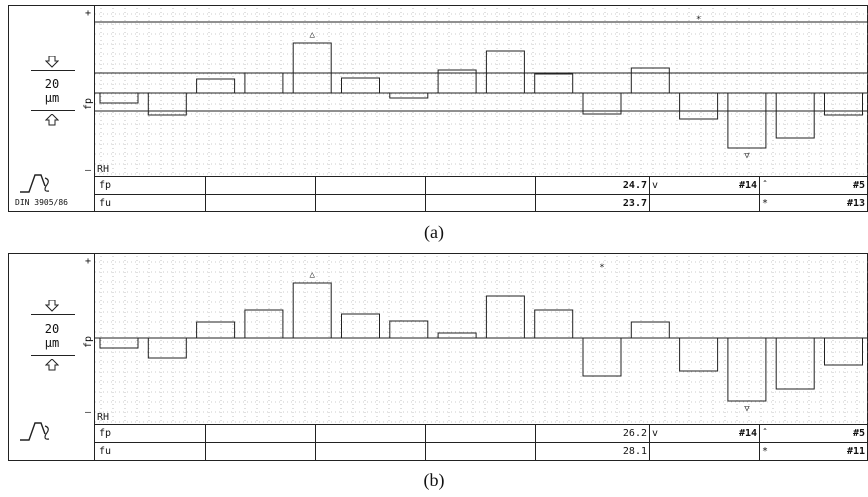  I want to click on din-label: DIN 3905/86, so click(41, 202).